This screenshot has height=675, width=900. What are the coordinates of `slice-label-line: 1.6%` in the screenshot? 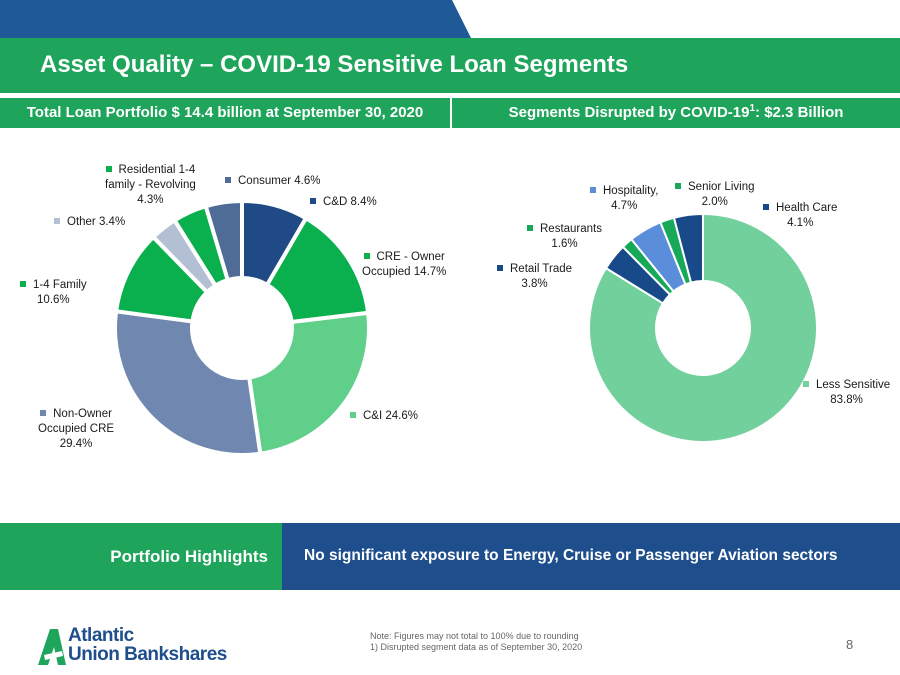 It's located at (564, 244).